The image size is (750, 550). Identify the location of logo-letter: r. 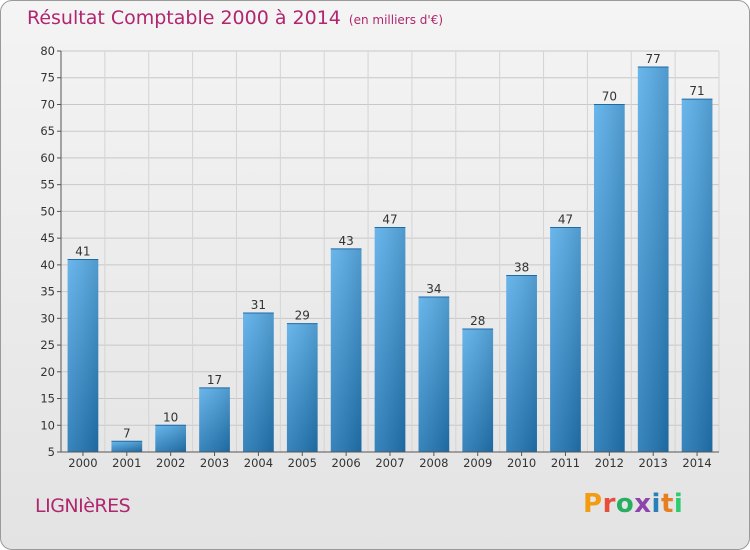
(609, 504).